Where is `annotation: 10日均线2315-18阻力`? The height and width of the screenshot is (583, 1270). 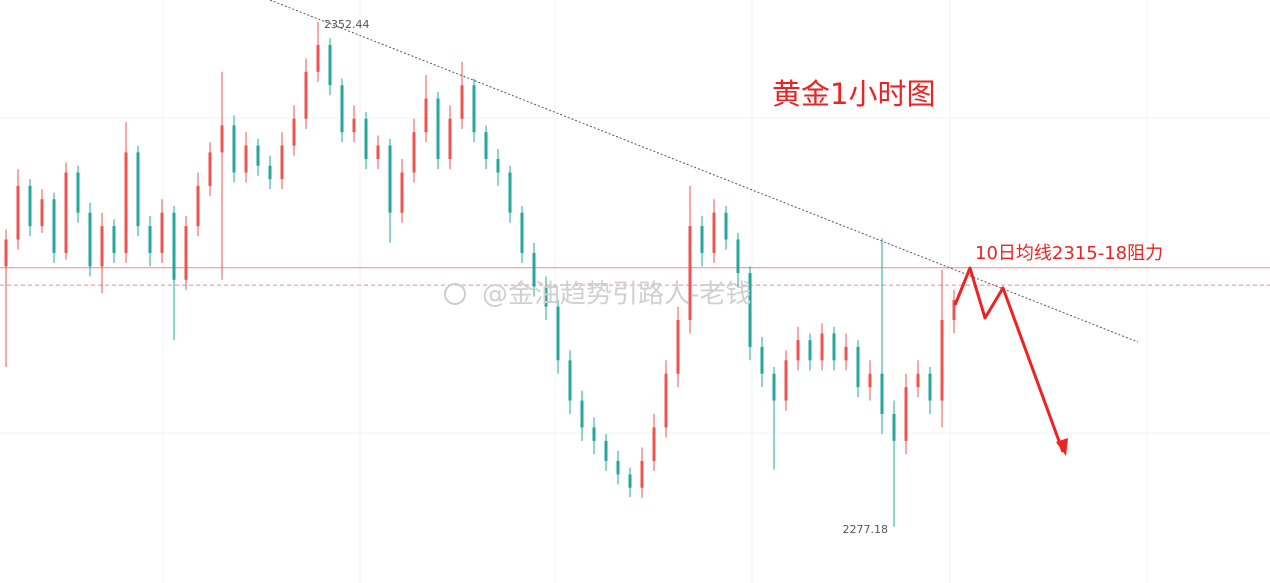 annotation: 10日均线2315-18阻力 is located at coordinates (1069, 253).